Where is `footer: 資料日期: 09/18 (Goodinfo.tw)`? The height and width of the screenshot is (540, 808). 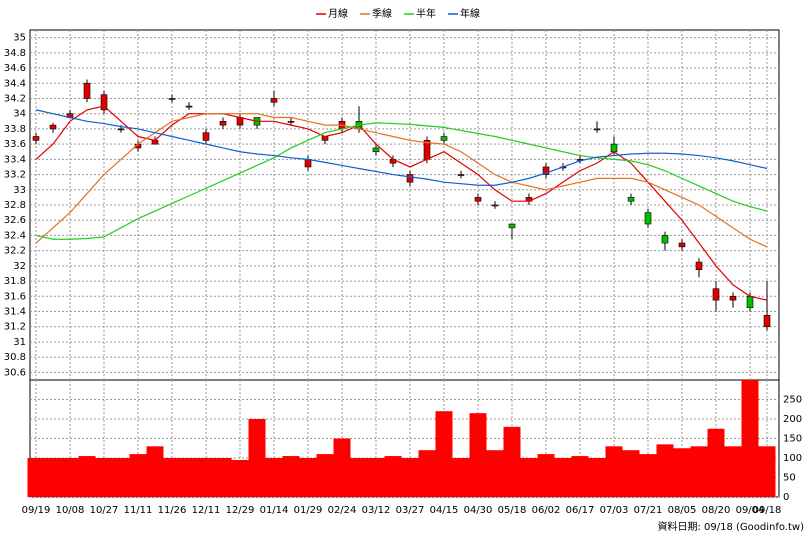 footer: 資料日期: 09/18 (Goodinfo.tw) is located at coordinates (730, 526).